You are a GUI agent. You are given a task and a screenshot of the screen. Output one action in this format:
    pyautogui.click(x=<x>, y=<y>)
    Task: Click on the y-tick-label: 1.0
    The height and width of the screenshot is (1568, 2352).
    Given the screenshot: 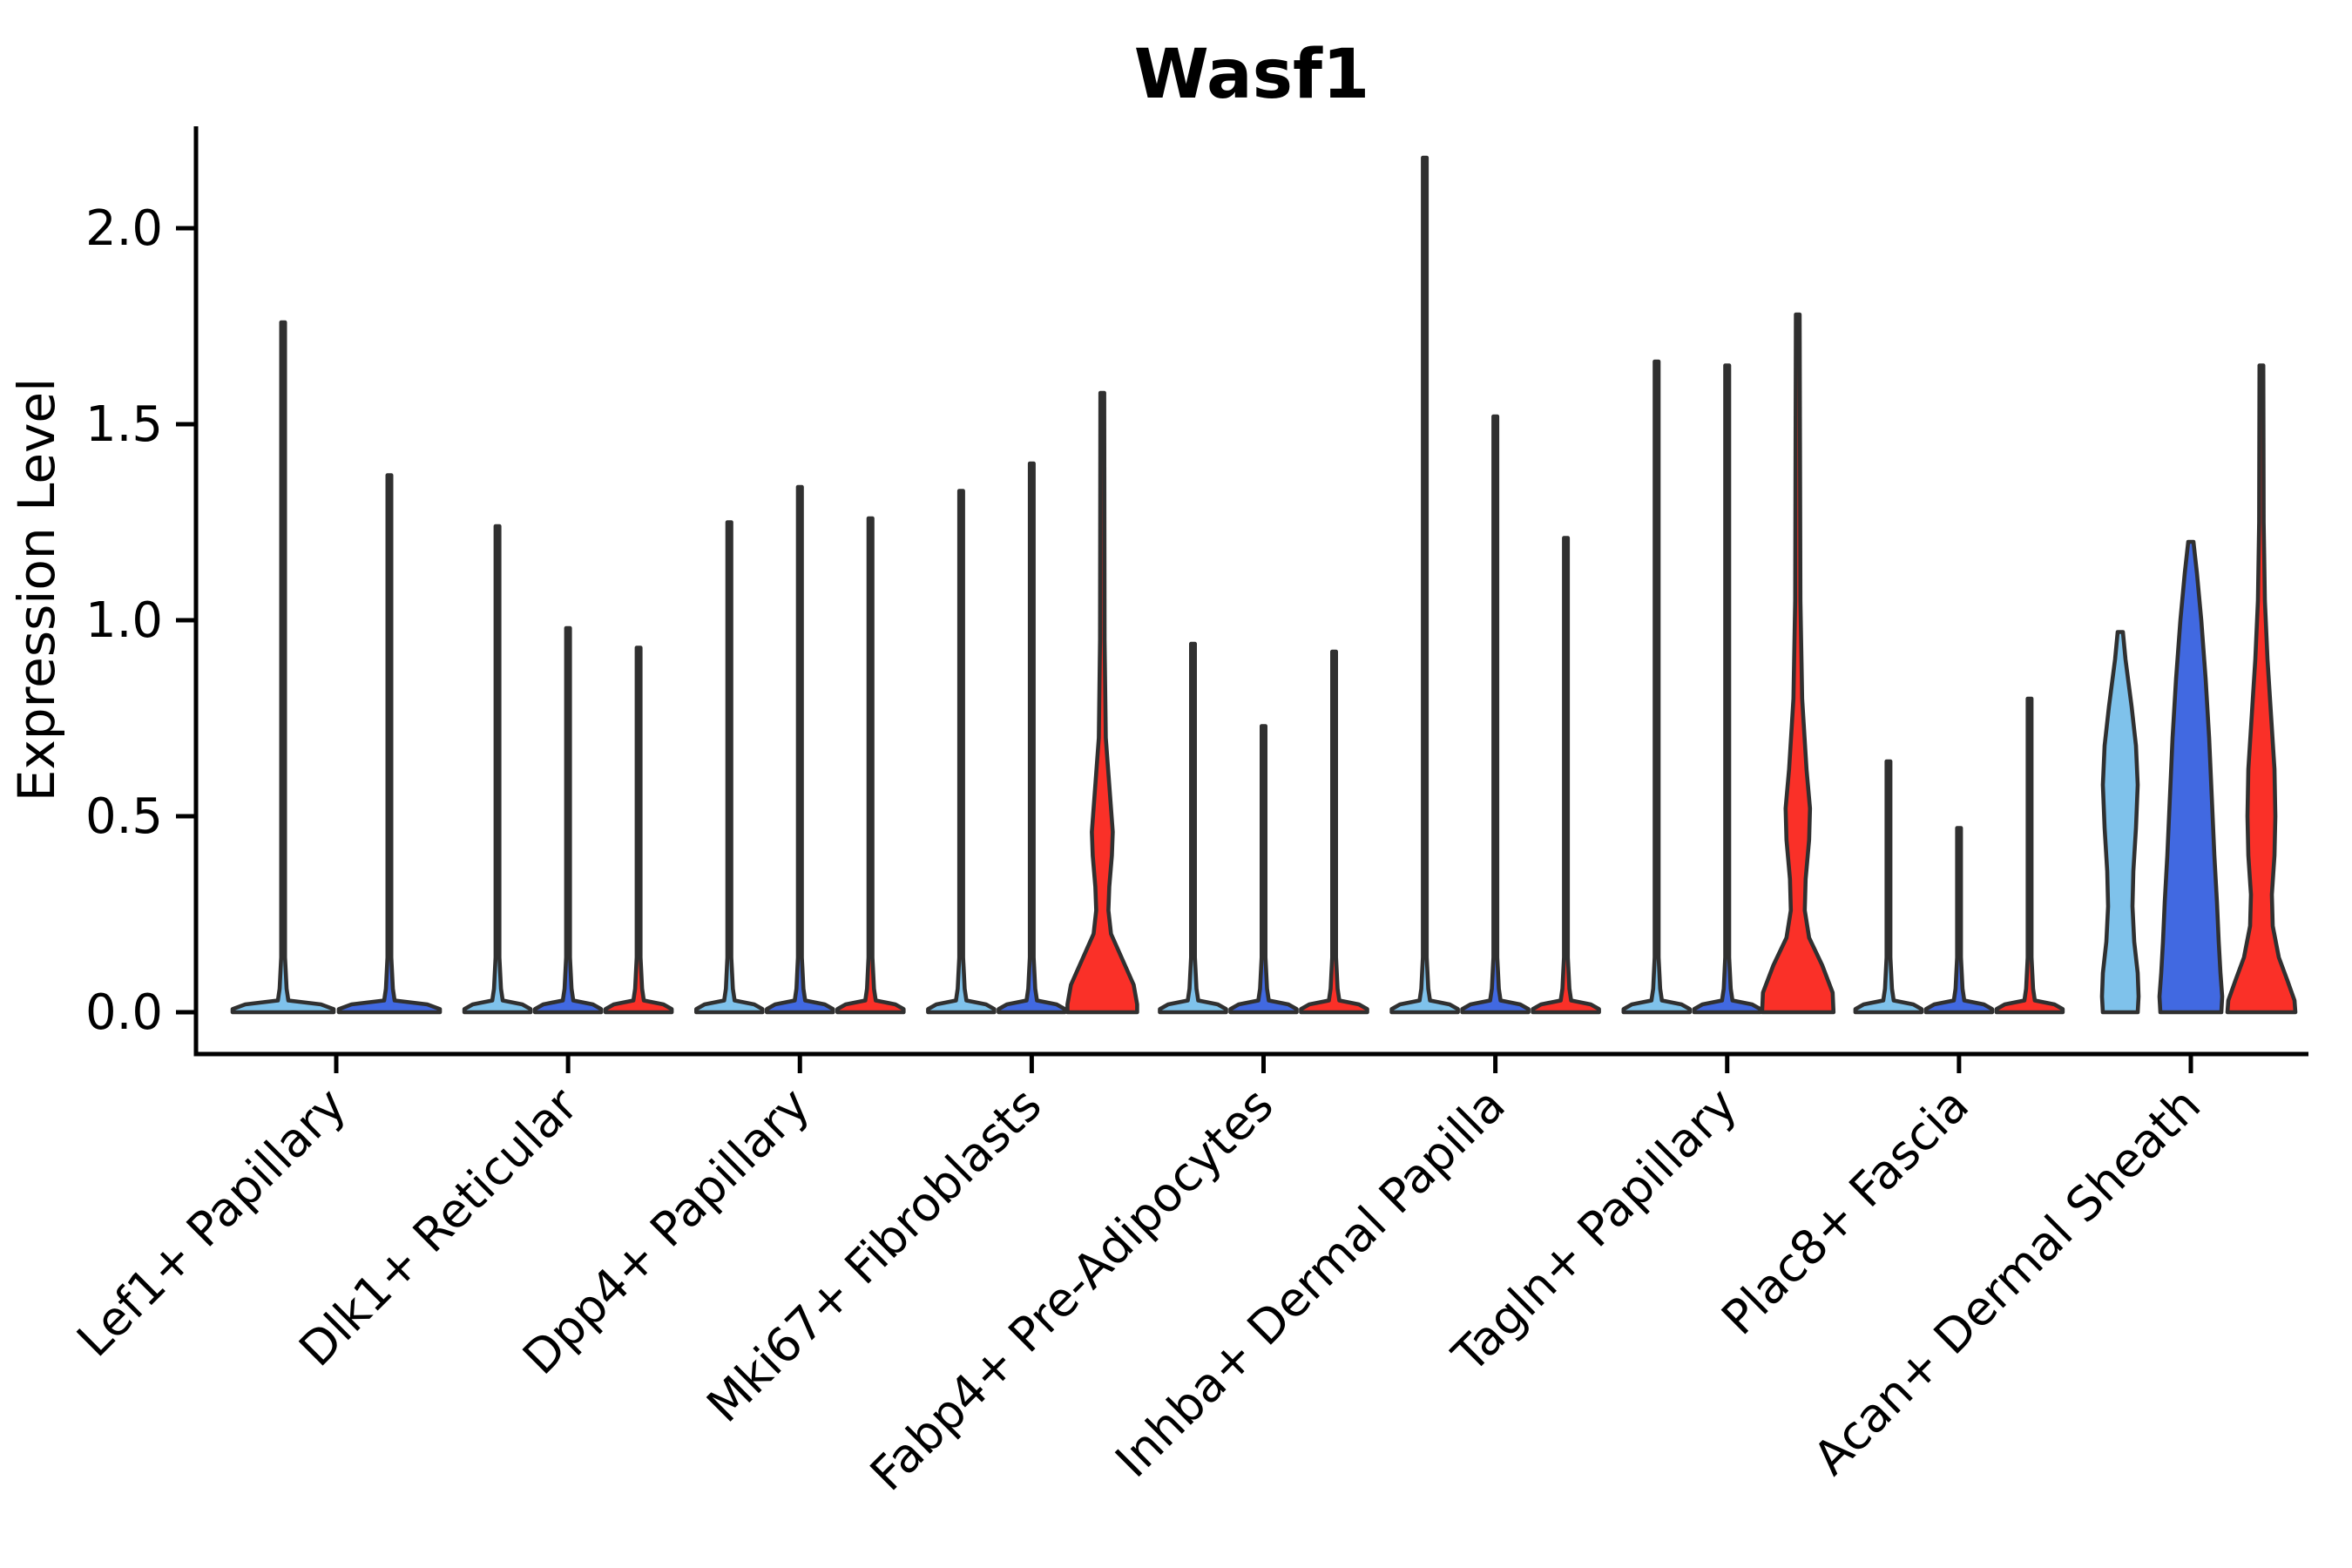 What is the action you would take?
    pyautogui.click(x=124, y=620)
    